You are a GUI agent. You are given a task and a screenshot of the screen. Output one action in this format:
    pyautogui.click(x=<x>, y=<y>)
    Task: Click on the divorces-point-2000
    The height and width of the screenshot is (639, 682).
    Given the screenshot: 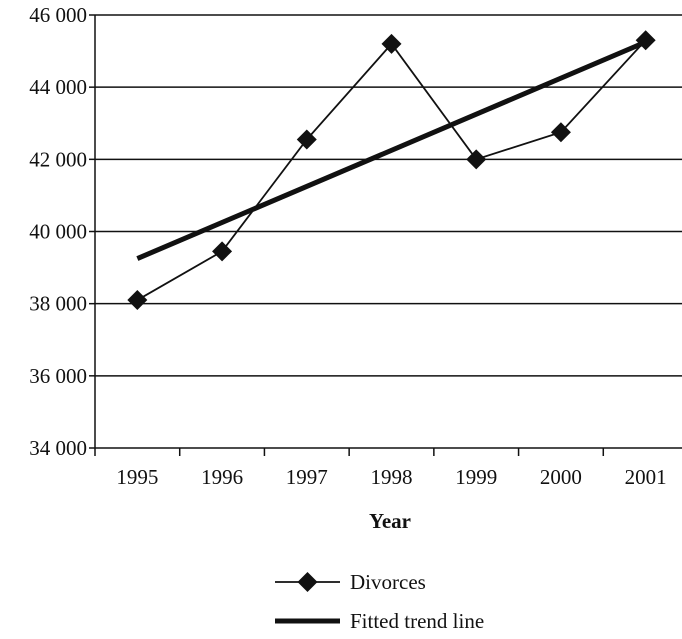 What is the action you would take?
    pyautogui.click(x=560, y=132)
    